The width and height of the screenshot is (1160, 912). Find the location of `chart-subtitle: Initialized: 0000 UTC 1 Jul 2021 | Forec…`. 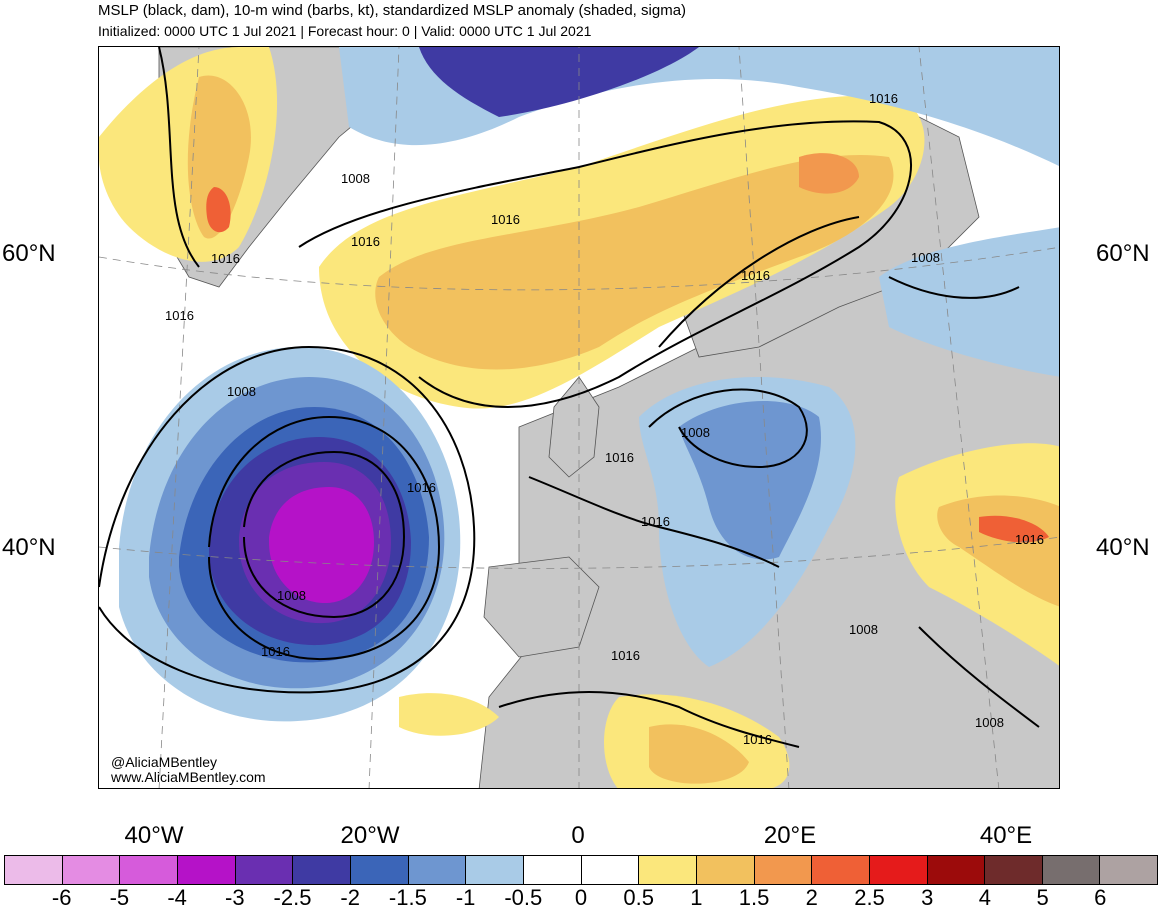

chart-subtitle: Initialized: 0000 UTC 1 Jul 2021 | Forec… is located at coordinates (345, 31).